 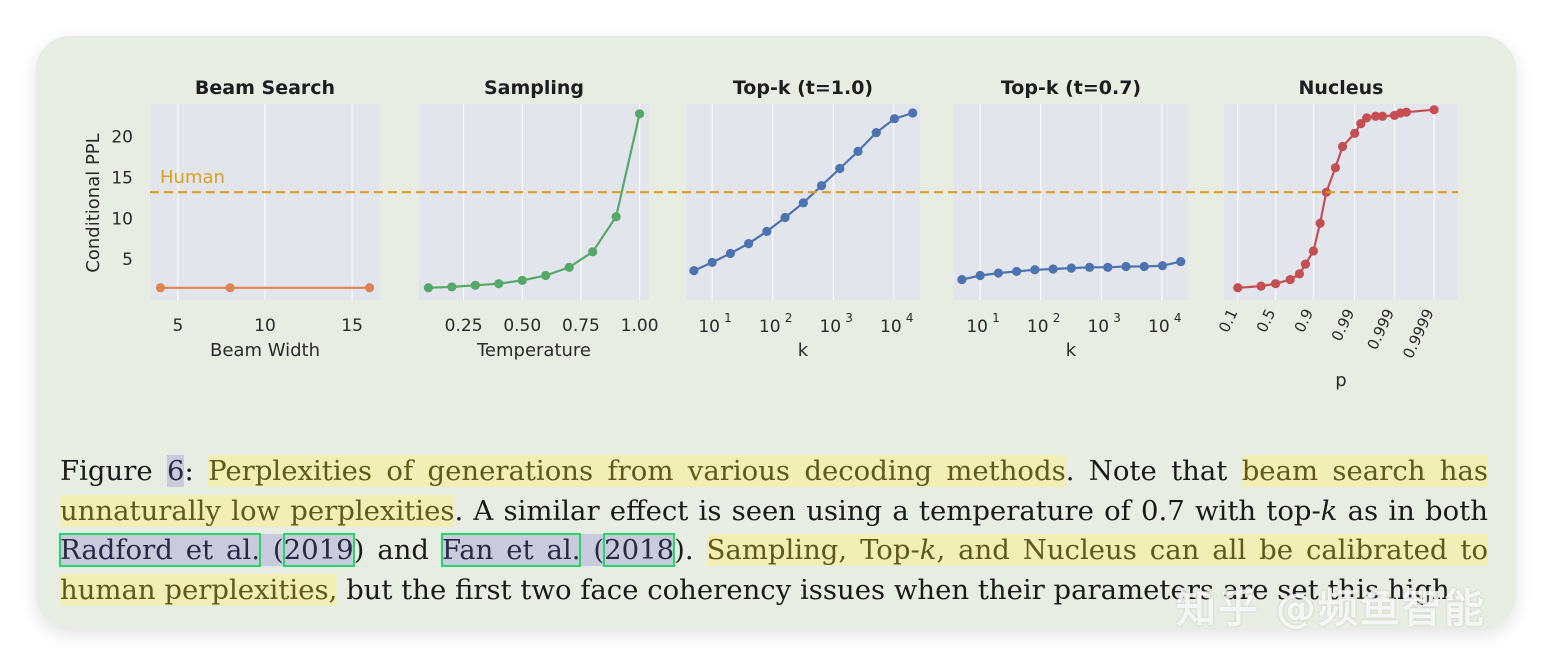 I want to click on panel-5: Nucleus p 0.1 0.5 0.9 0.99 0.999 0.9999, so click(x=1336, y=234).